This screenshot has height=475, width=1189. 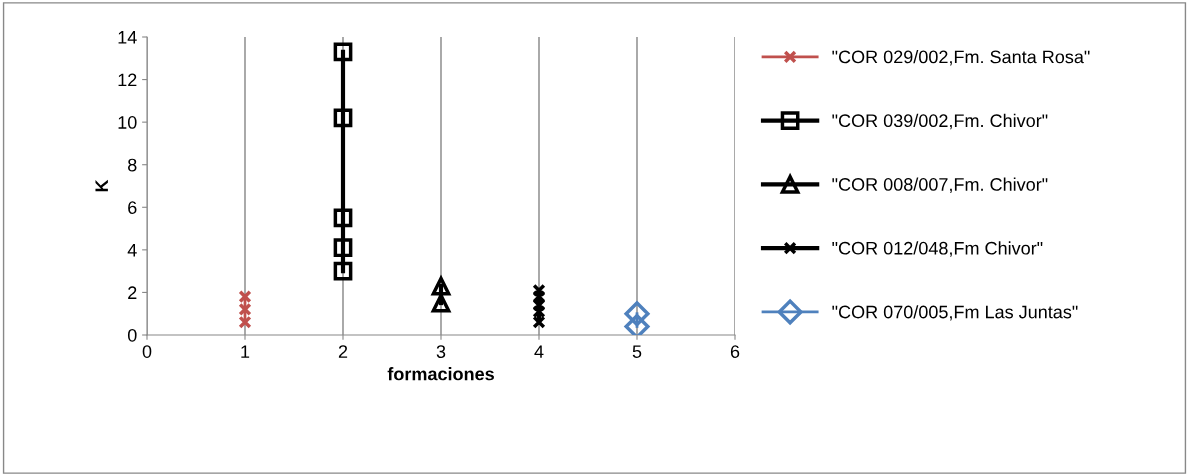 I want to click on x-tick-label: 1, so click(x=245, y=351).